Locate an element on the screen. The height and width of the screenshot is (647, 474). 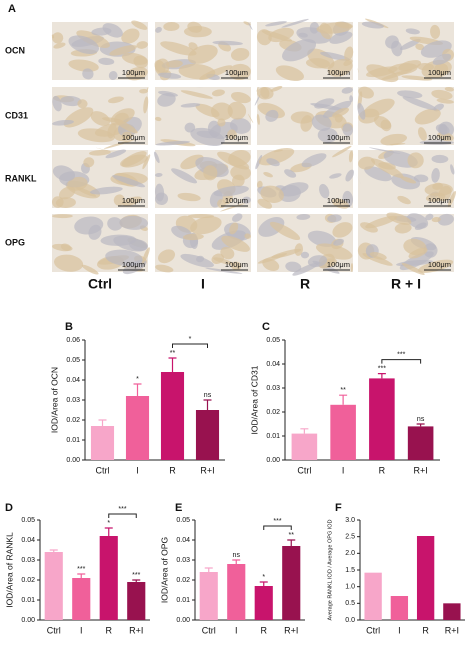
y-tick-label: 1.0 is located at coordinates (350, 587).